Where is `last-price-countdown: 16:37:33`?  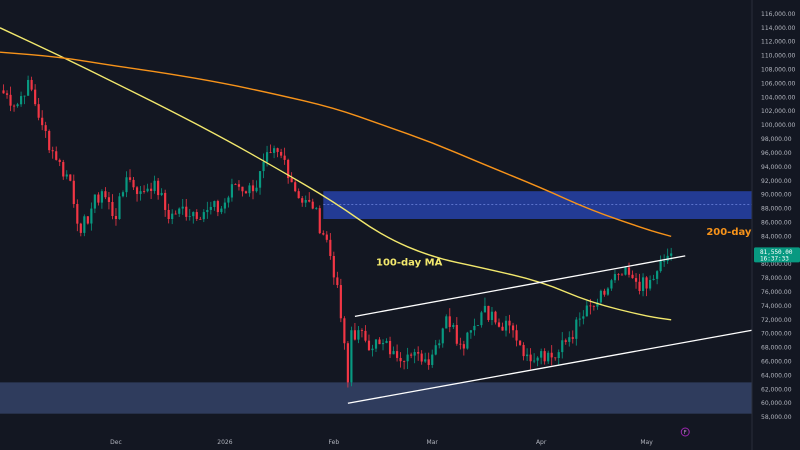
last-price-countdown: 16:37:33 is located at coordinates (774, 258).